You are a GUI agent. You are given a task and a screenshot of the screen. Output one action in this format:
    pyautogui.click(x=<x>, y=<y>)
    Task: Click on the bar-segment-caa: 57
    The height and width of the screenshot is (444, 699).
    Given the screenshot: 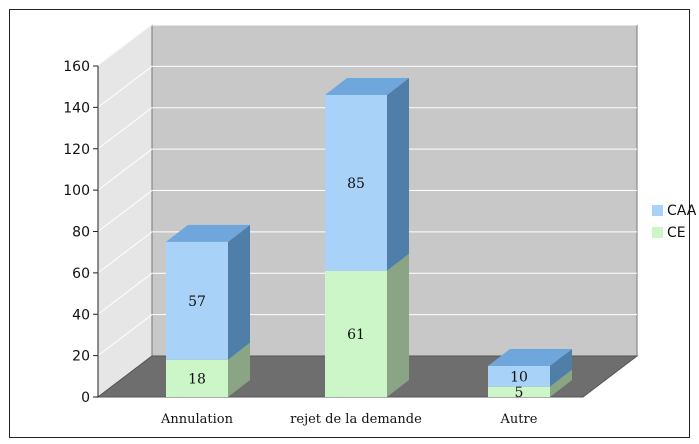 What is the action you would take?
    pyautogui.click(x=208, y=292)
    